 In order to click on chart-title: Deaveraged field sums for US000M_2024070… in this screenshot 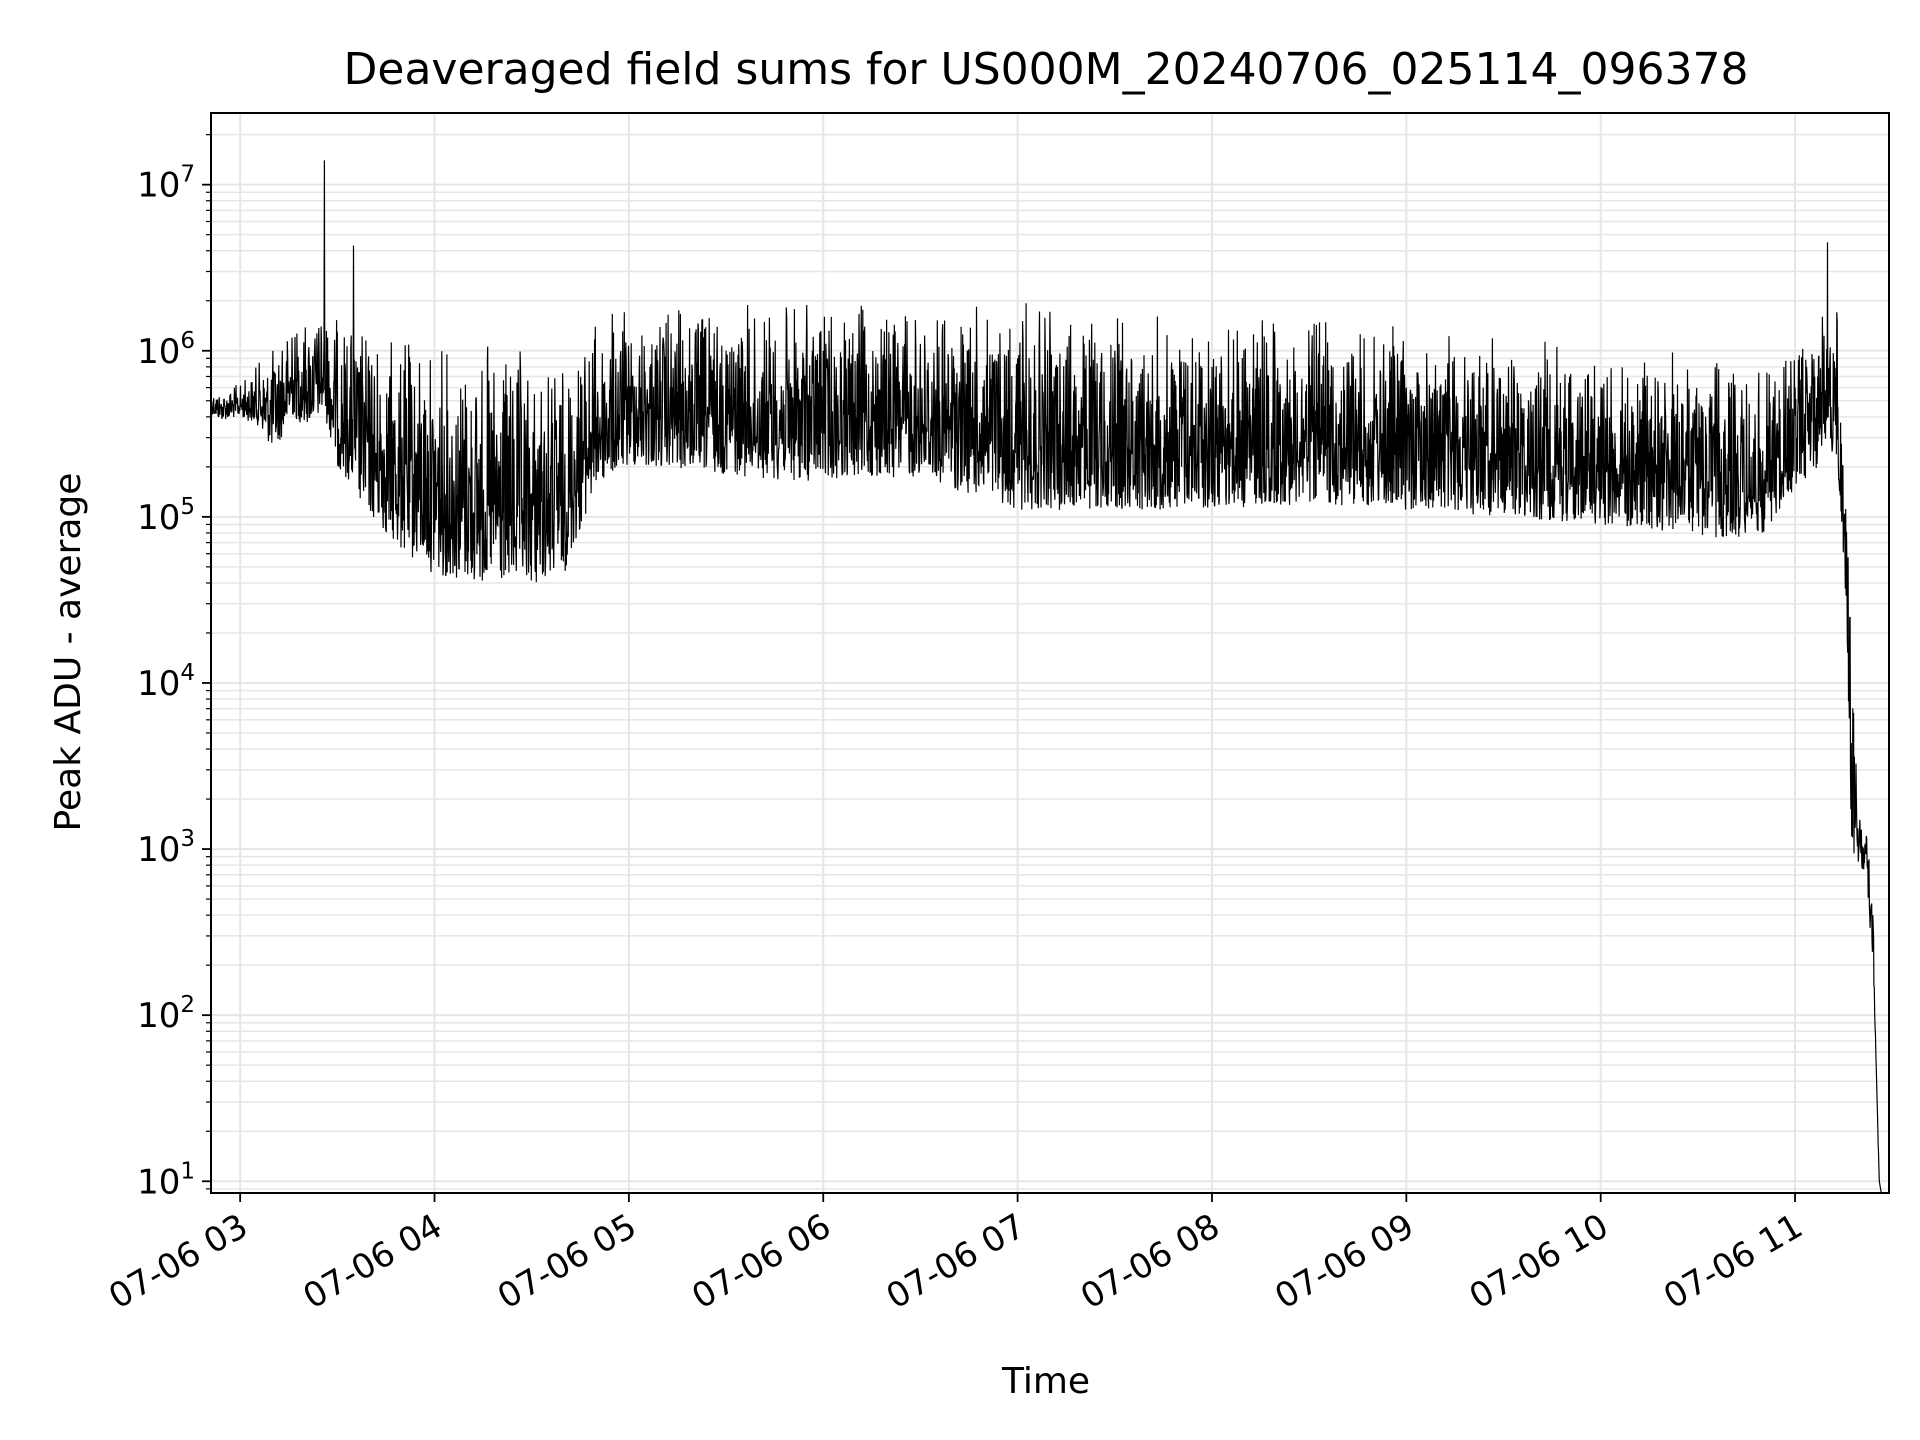, I will do `click(1046, 69)`.